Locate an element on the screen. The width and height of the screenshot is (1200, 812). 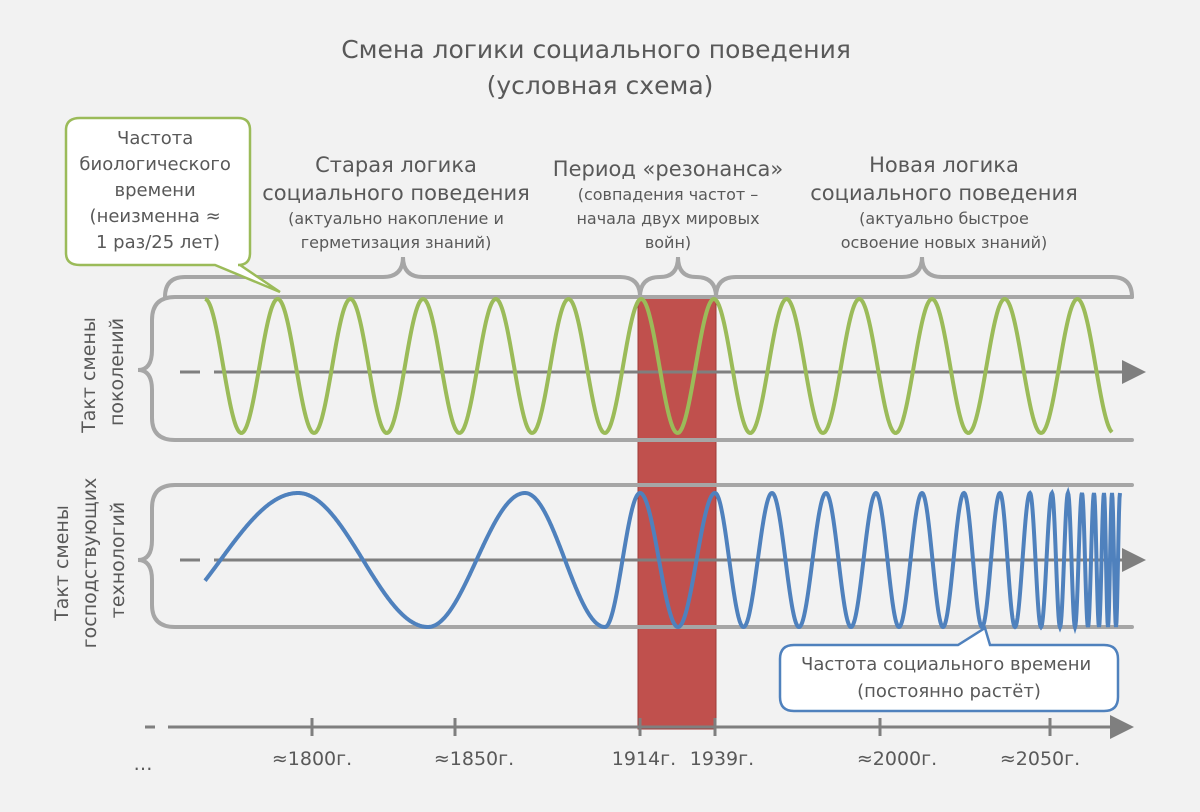
callout-line: 1 раз/25 лет) is located at coordinates (158, 242).